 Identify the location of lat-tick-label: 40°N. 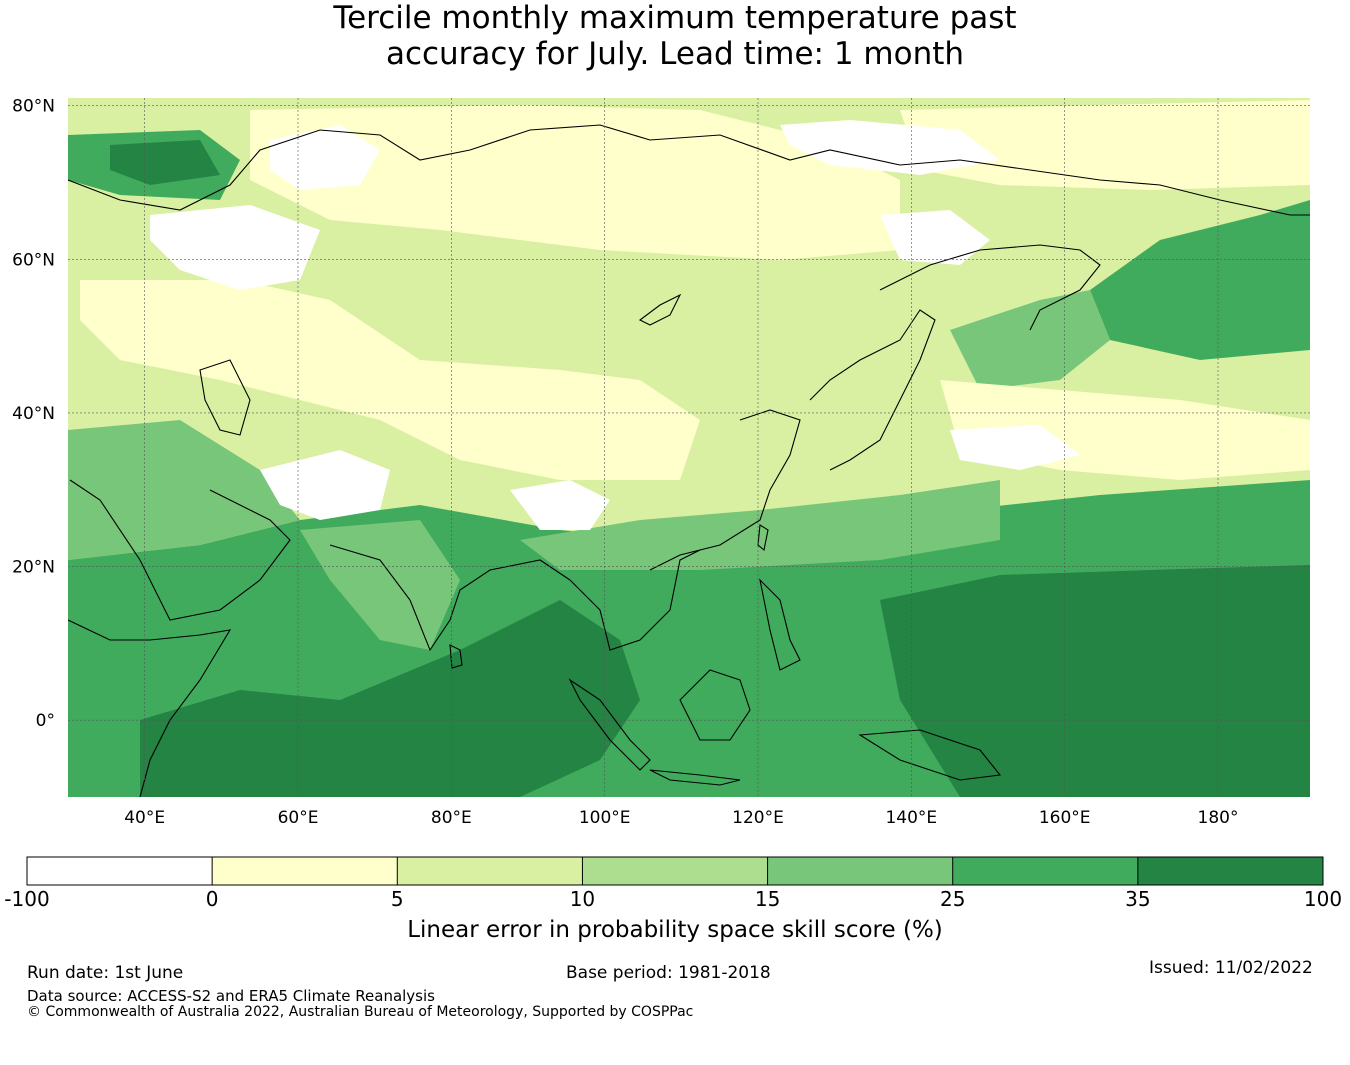
(33, 414).